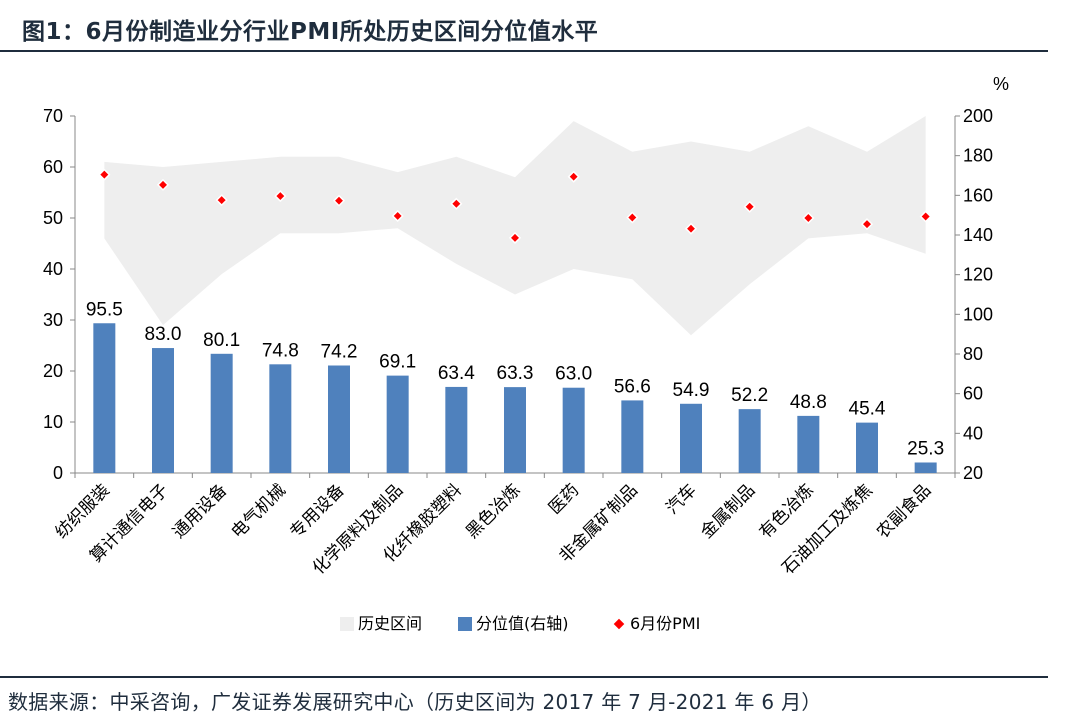 The height and width of the screenshot is (722, 1080). What do you see at coordinates (973, 354) in the screenshot?
I see `right-axis-tick-label: 80` at bounding box center [973, 354].